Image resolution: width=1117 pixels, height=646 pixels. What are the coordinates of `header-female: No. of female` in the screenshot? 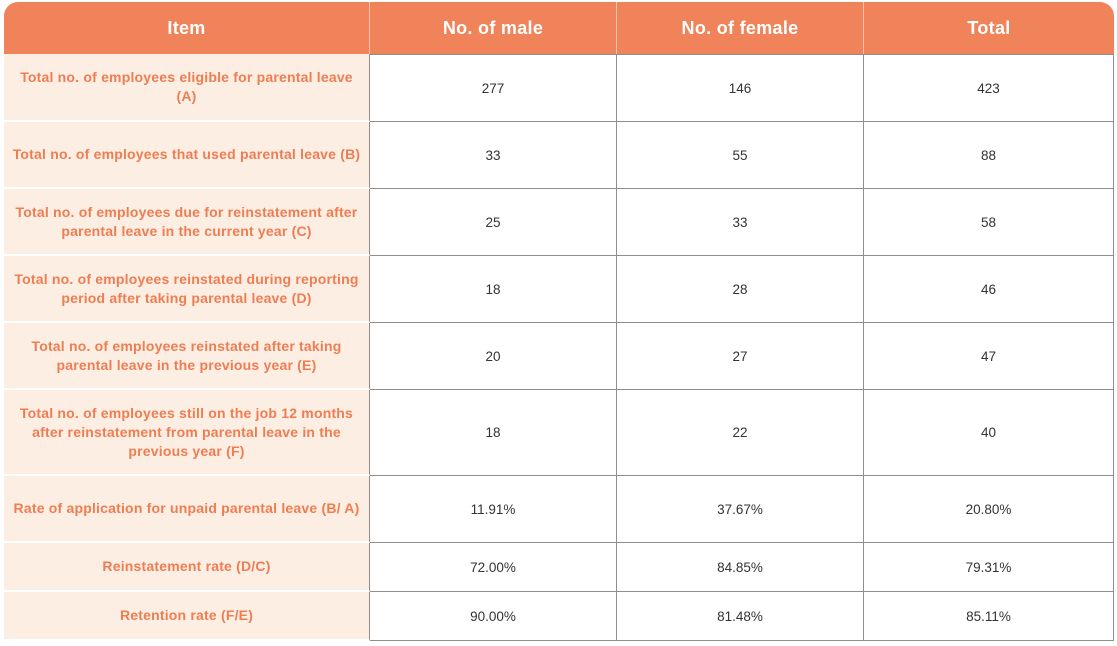 It's located at (740, 28).